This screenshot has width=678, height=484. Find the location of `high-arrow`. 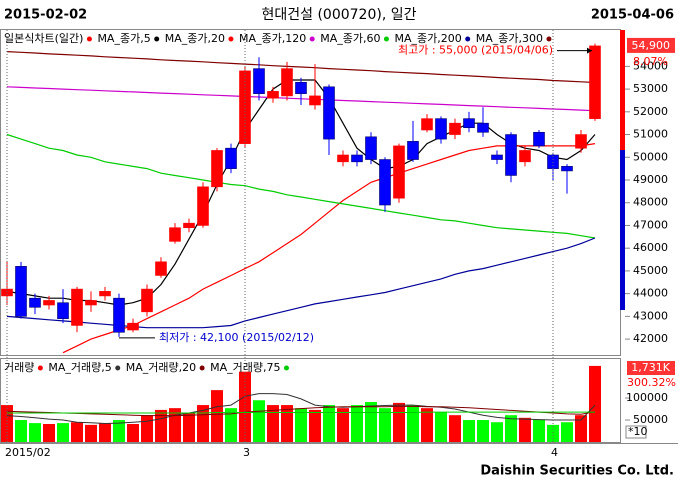

high-arrow is located at coordinates (589, 50).